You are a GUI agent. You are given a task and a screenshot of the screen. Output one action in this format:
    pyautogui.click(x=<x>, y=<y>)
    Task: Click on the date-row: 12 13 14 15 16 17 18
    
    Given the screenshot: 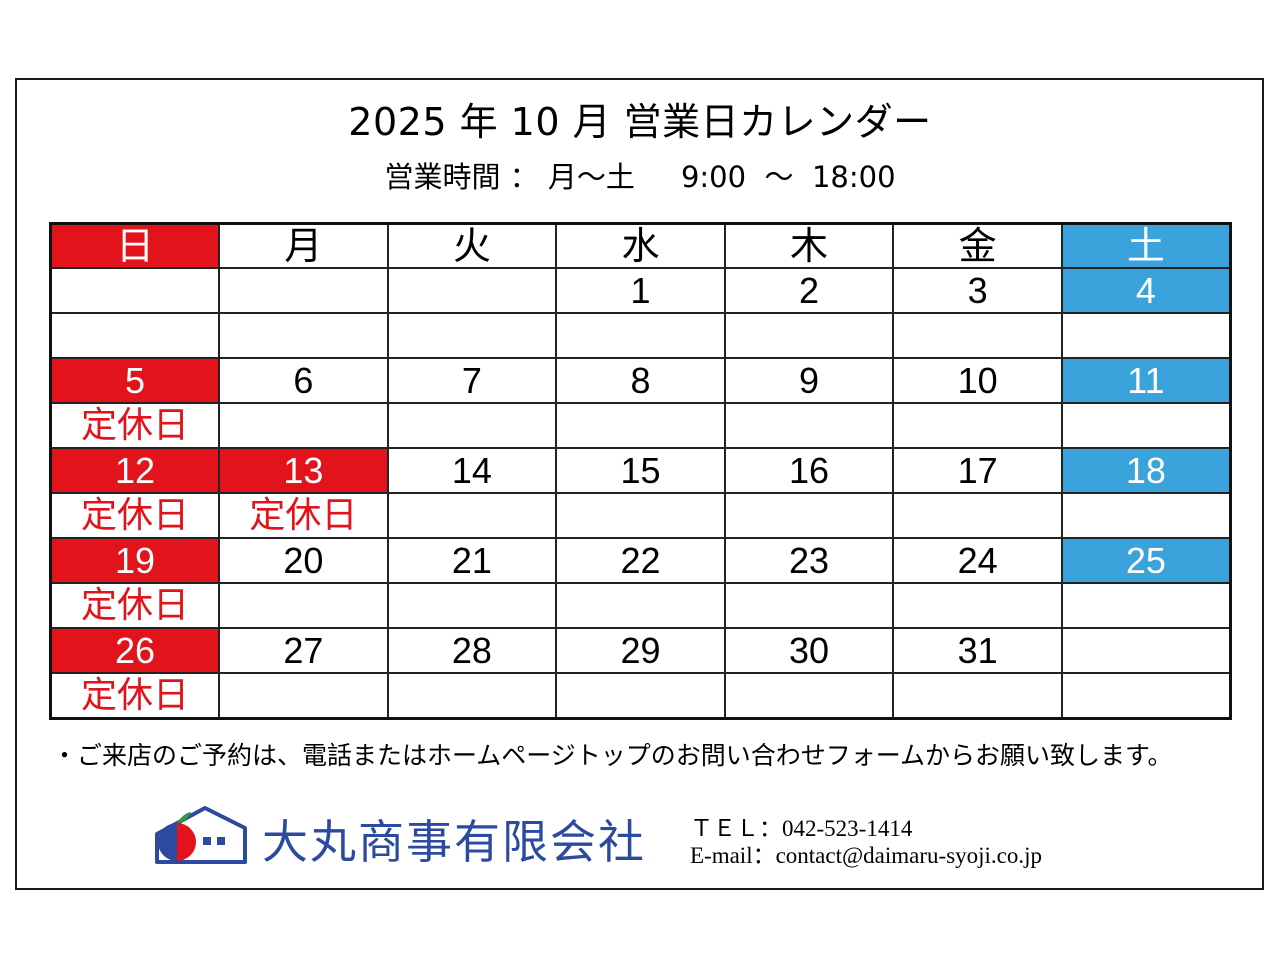 What is the action you would take?
    pyautogui.click(x=640, y=470)
    